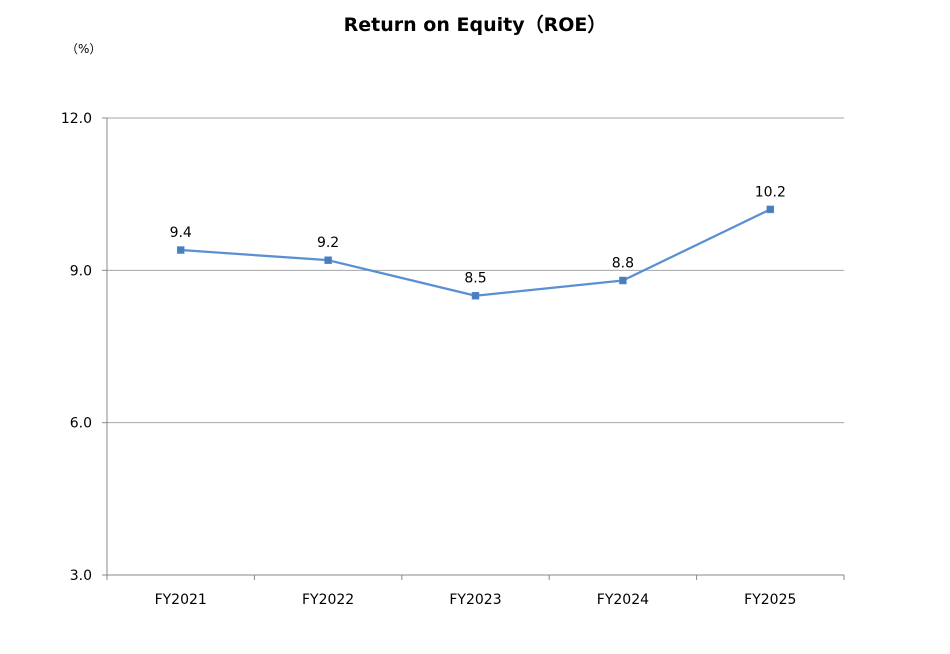 This screenshot has height=654, width=950. I want to click on data-label: 9.2, so click(328, 243).